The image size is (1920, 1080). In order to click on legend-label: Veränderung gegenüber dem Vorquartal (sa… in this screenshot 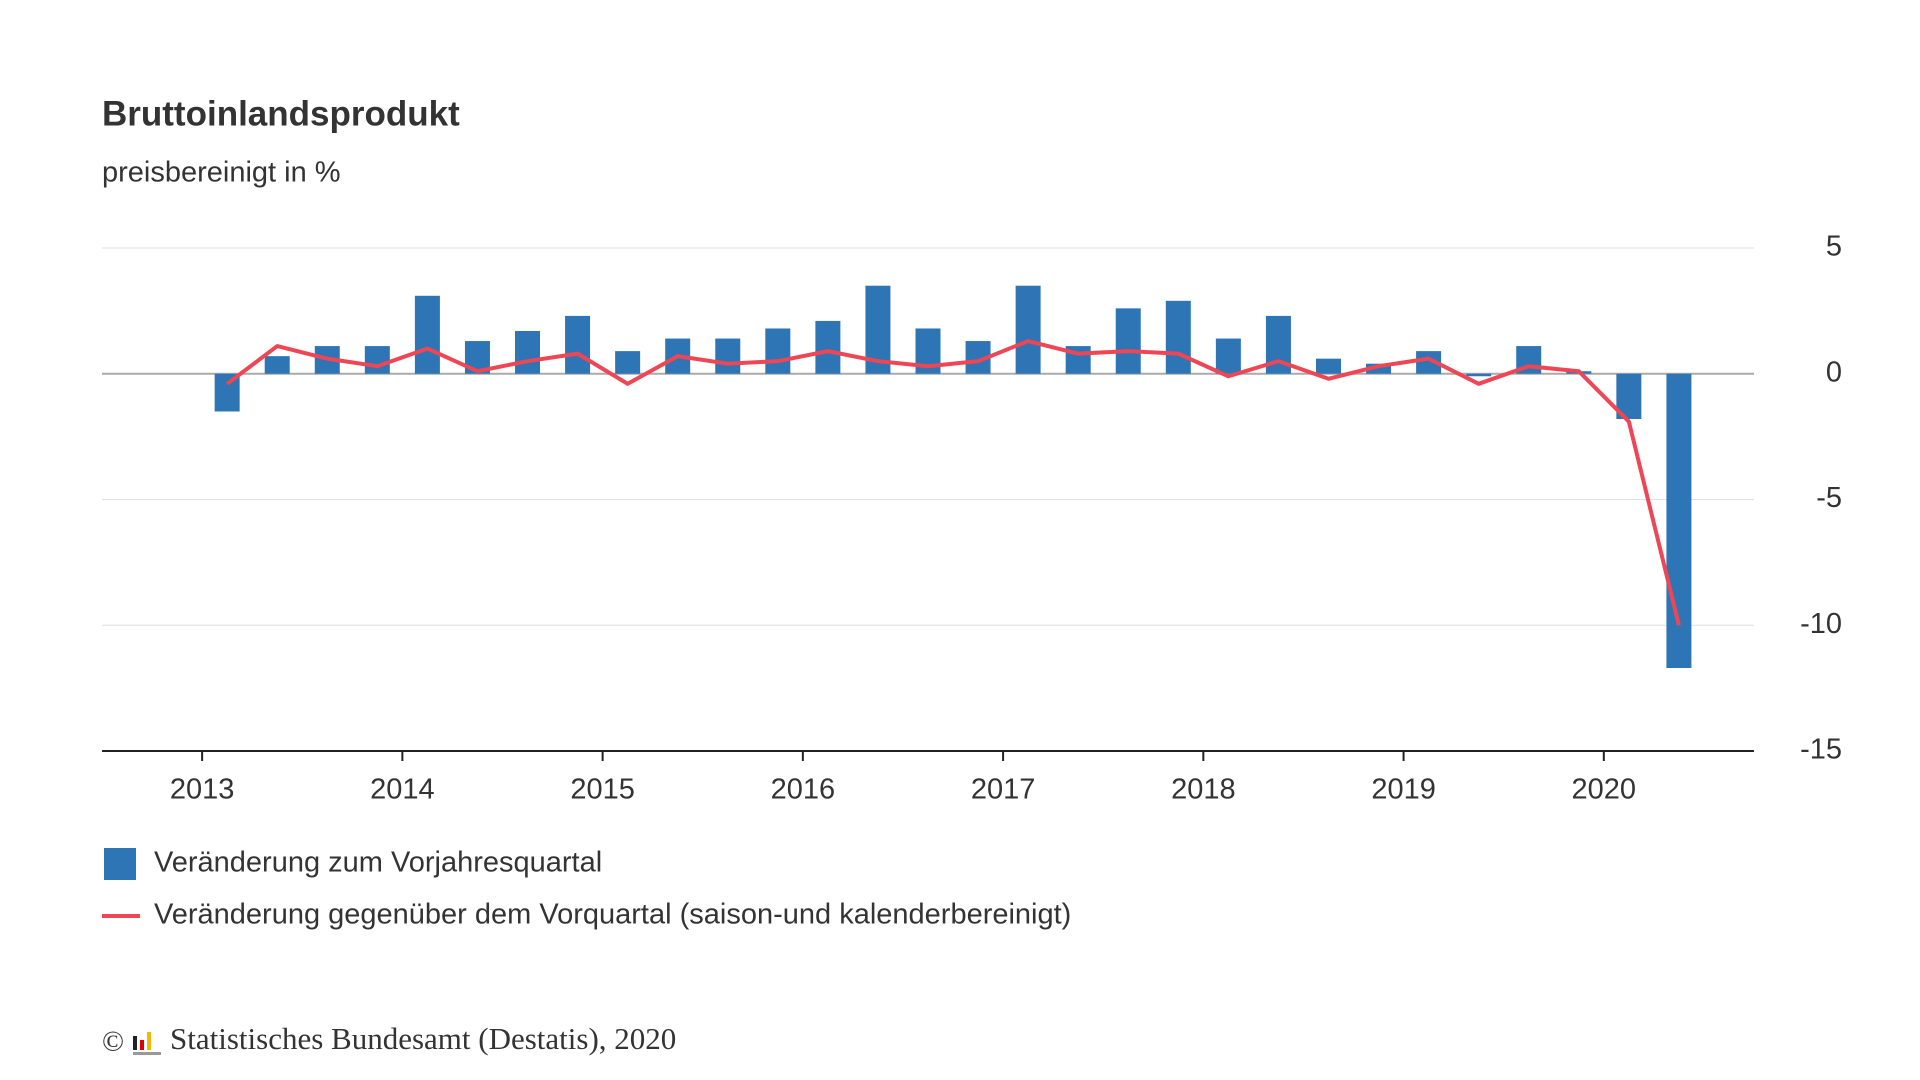, I will do `click(612, 915)`.